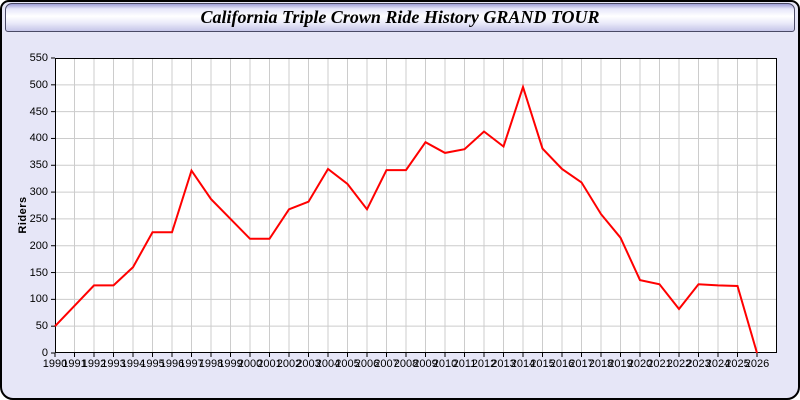  Describe the element at coordinates (152, 364) in the screenshot. I see `x-tick-label: 1995` at that location.